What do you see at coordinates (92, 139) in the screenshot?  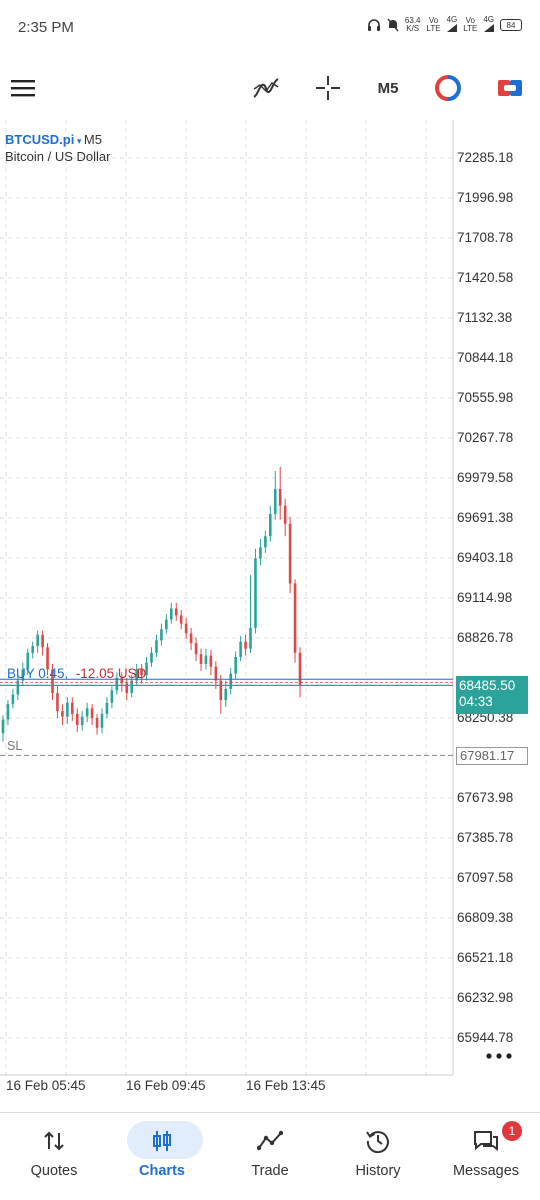 I see `symbol-timeframe: M5` at bounding box center [92, 139].